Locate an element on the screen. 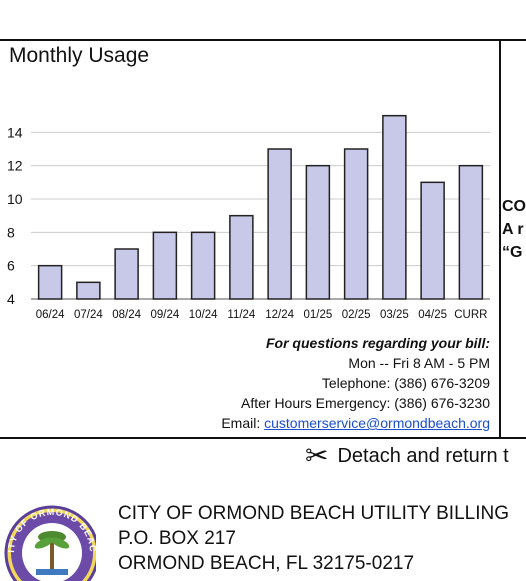 This screenshot has width=526, height=581. contact-emergency: After Hours Emergency: (386) 676-3230 is located at coordinates (365, 403).